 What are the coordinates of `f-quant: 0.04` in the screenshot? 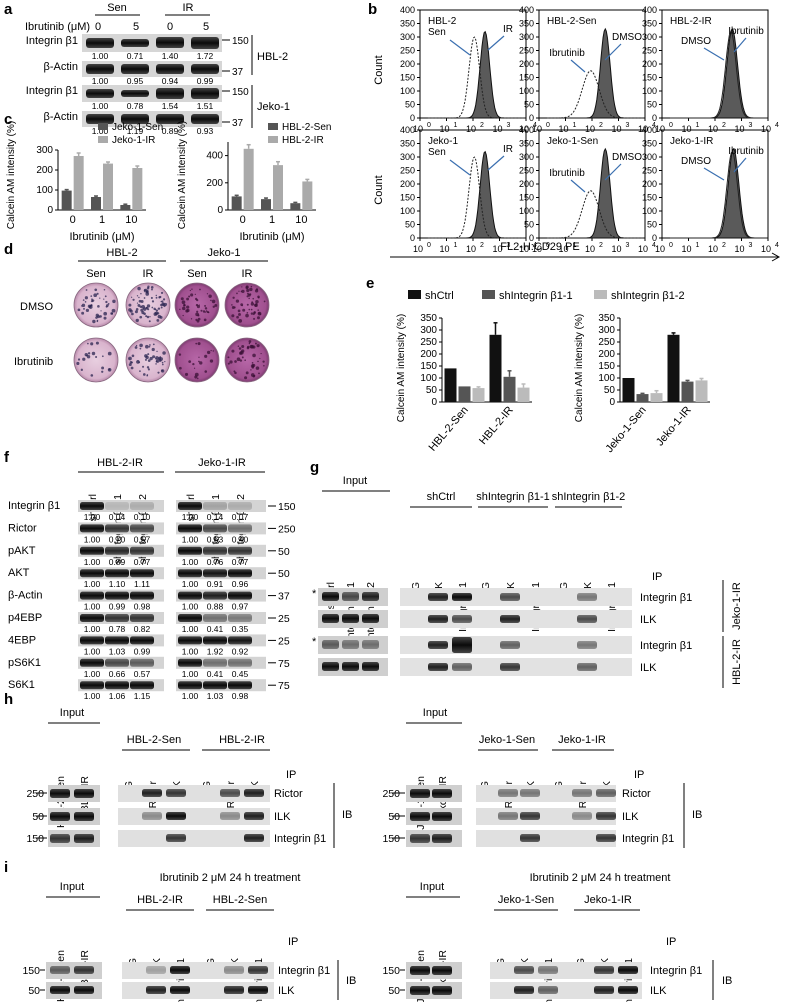 It's located at (117, 517).